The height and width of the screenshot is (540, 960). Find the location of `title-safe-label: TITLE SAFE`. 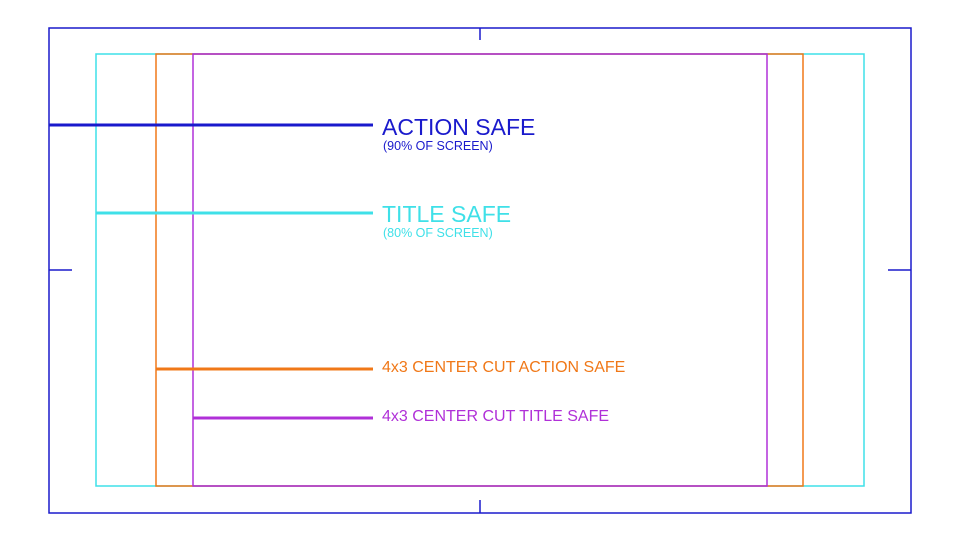

title-safe-label: TITLE SAFE is located at coordinates (447, 214).